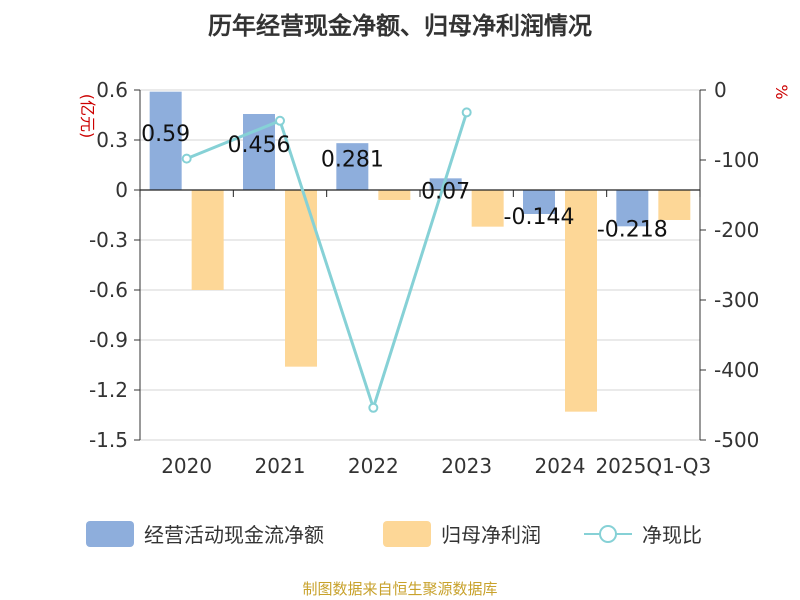 Image resolution: width=800 pixels, height=600 pixels. I want to click on legend: 经营活动现金流净额 归母净利润 净现比, so click(394, 534).